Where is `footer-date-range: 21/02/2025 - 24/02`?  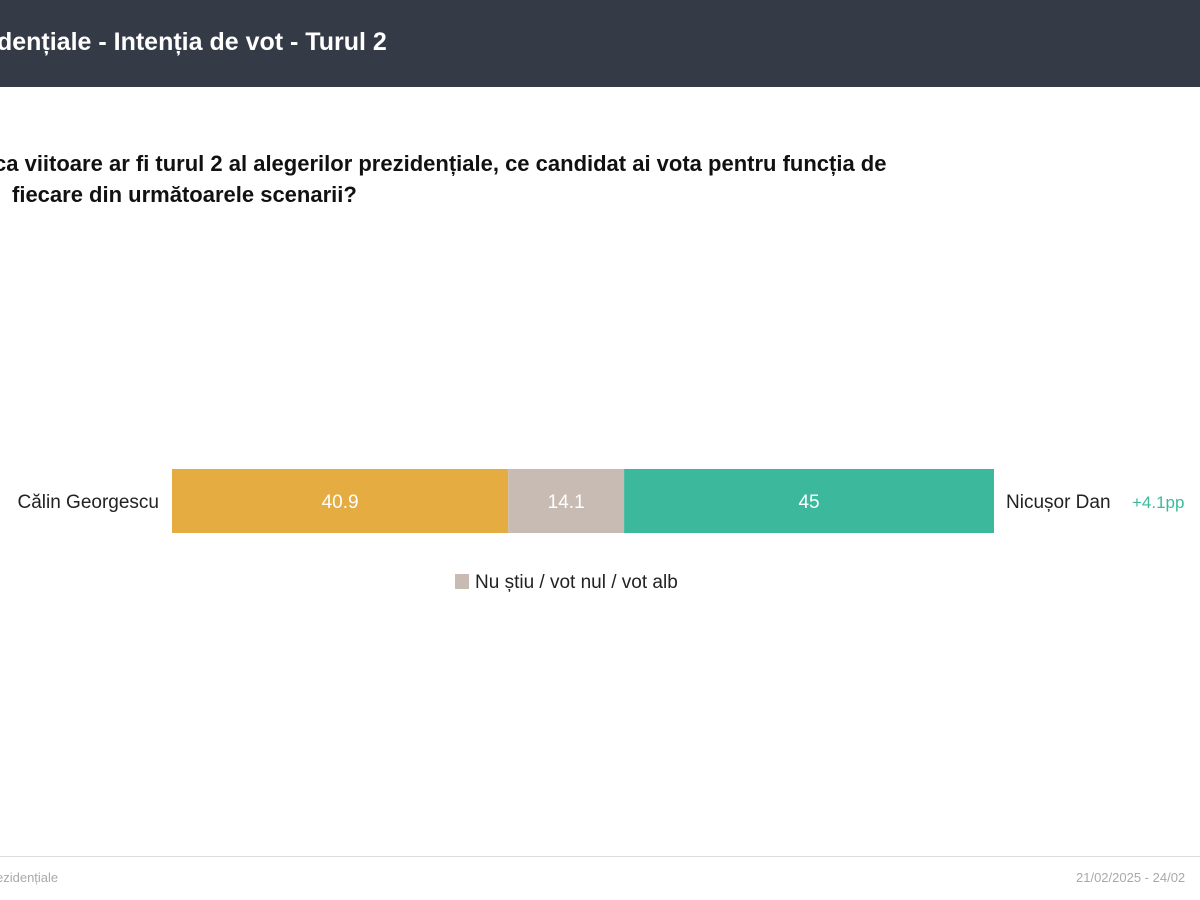
footer-date-range: 21/02/2025 - 24/02 is located at coordinates (1131, 877).